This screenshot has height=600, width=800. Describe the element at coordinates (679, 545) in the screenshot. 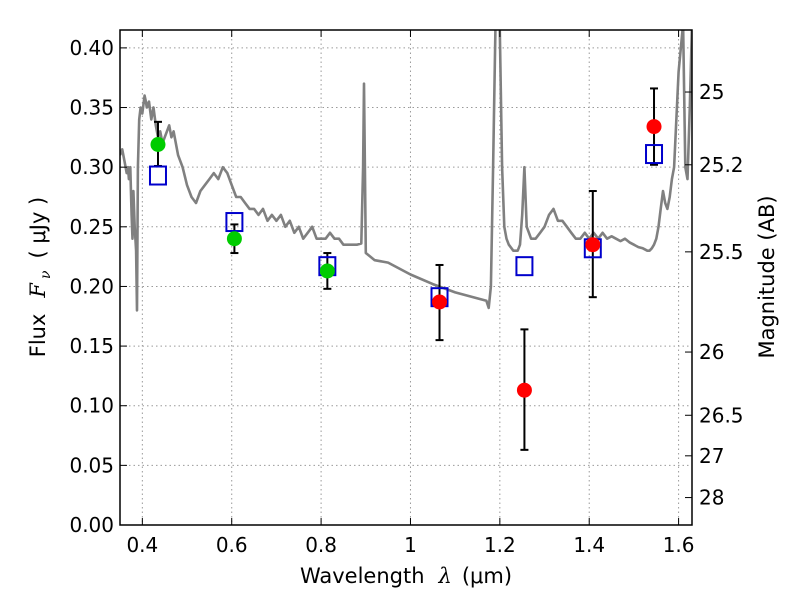

I see `x-tick-label: 1.6` at that location.